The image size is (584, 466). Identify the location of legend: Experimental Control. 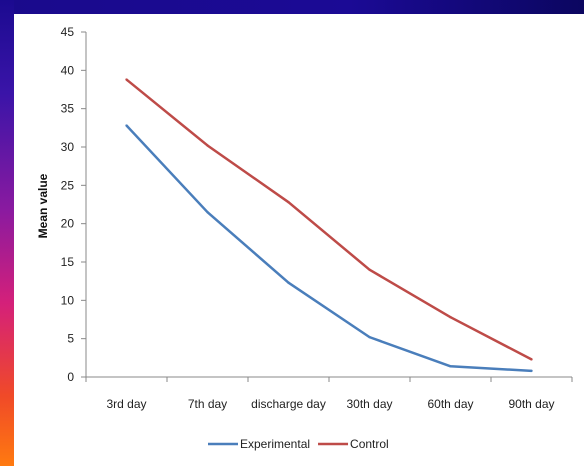
(298, 444).